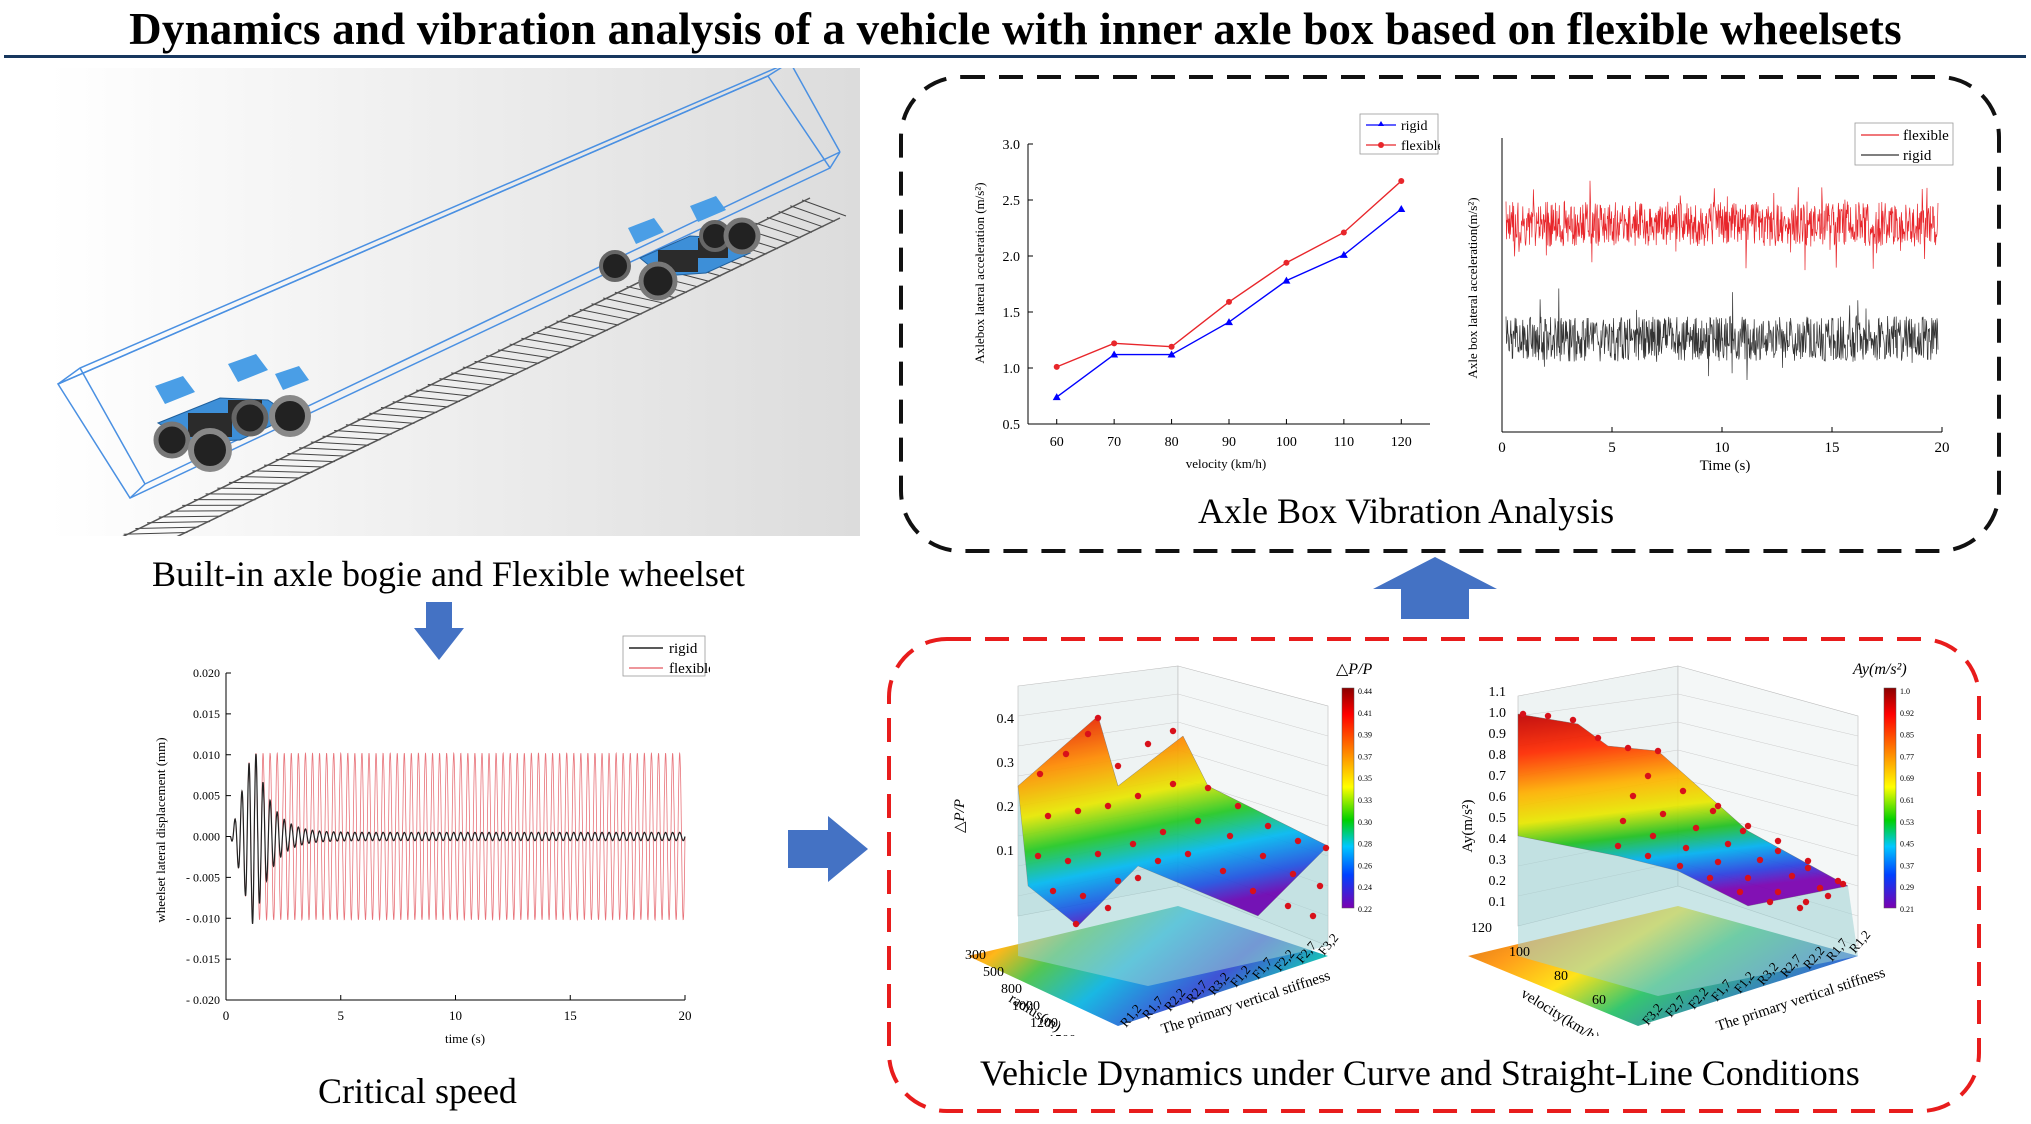  I want to click on av-series-flexible, so click(1229, 274).